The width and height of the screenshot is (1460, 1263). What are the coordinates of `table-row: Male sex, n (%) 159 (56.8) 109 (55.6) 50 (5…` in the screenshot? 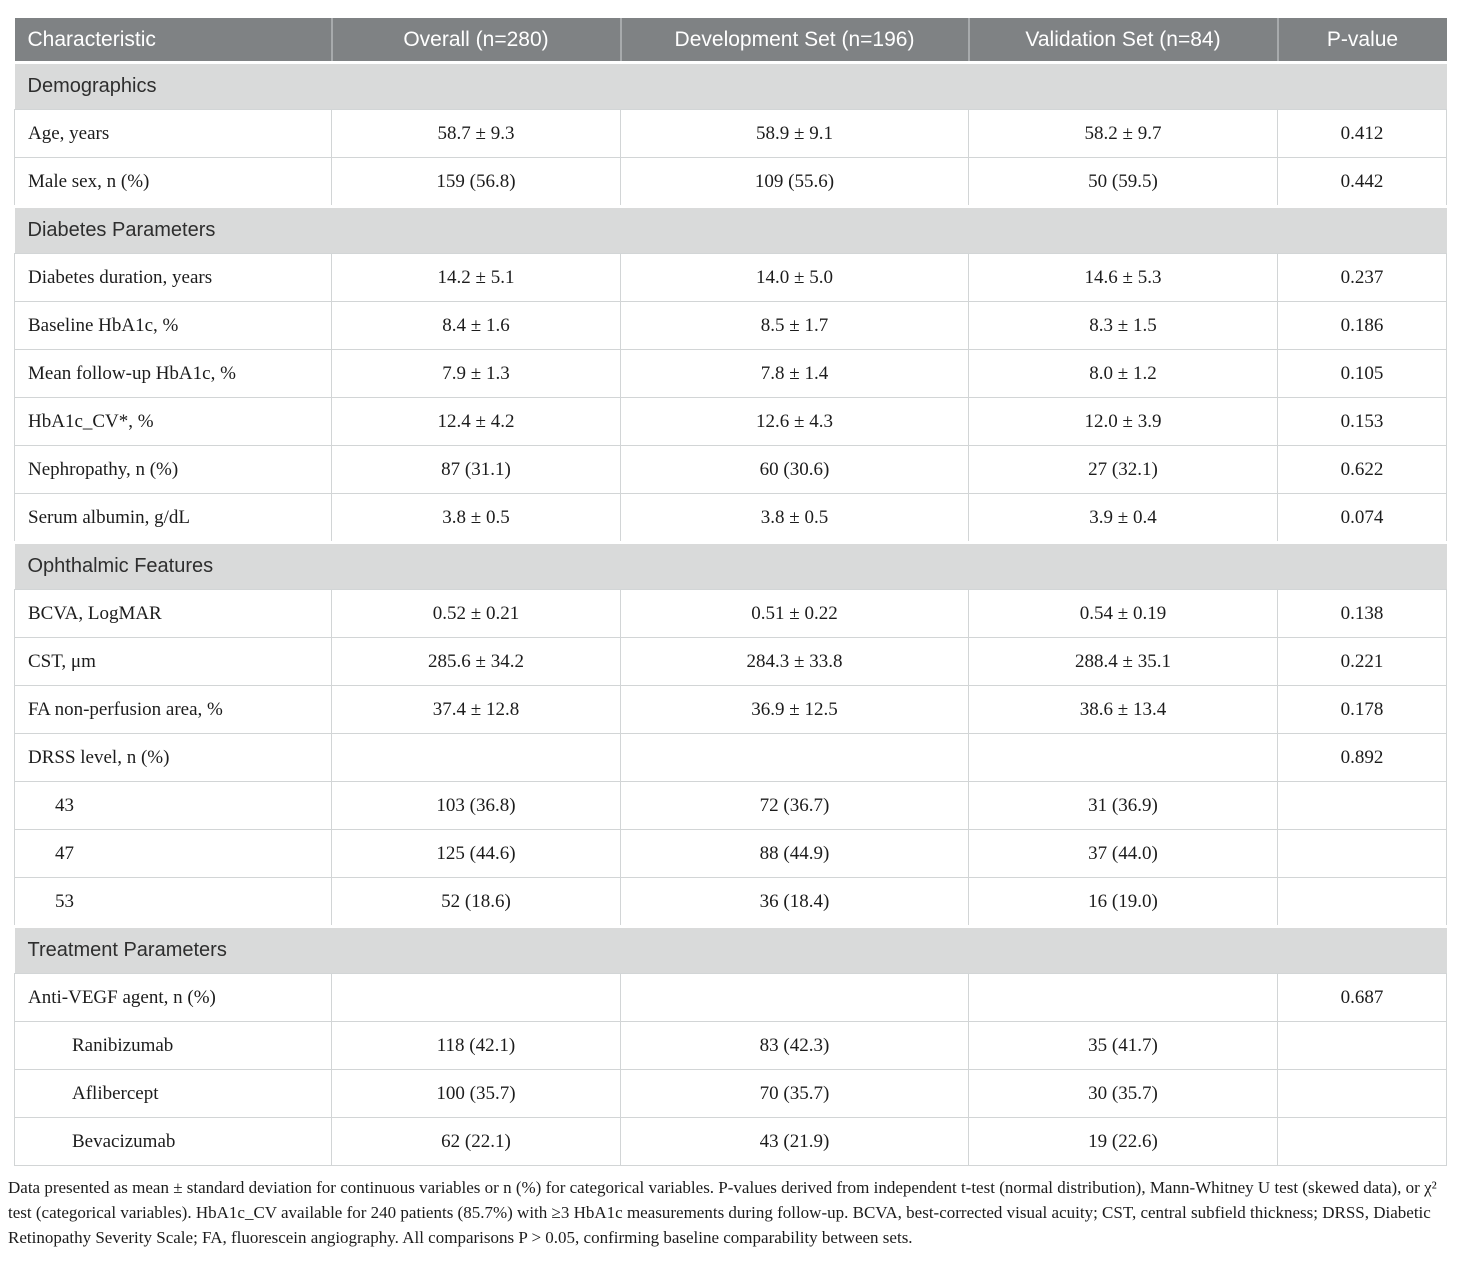 It's located at (730, 182).